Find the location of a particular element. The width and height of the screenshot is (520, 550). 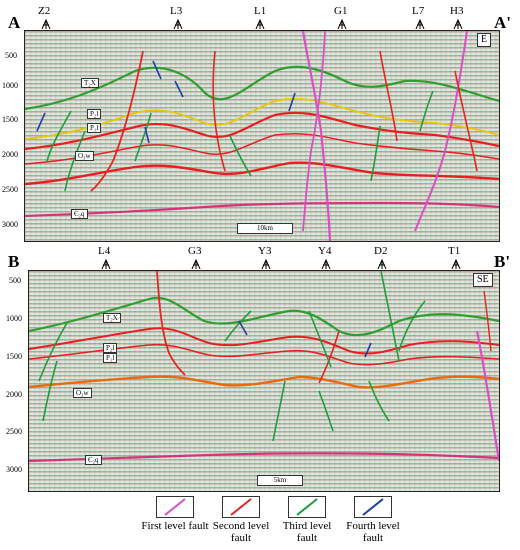

legend-item-first-level: First level fault is located at coordinates (175, 514).